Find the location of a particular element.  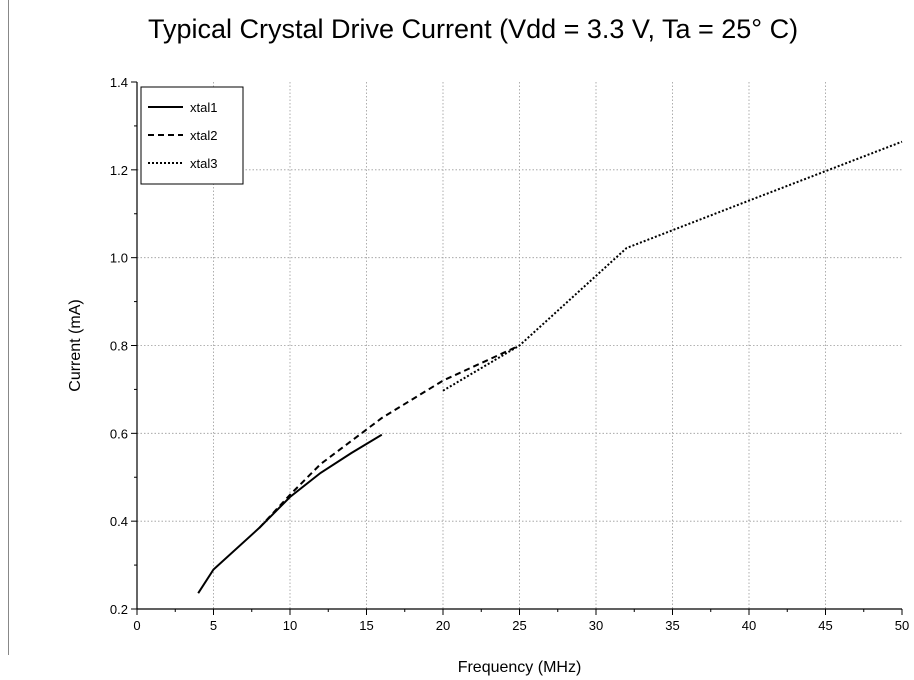

legend-label-xtal2: xtal2 is located at coordinates (203, 135).